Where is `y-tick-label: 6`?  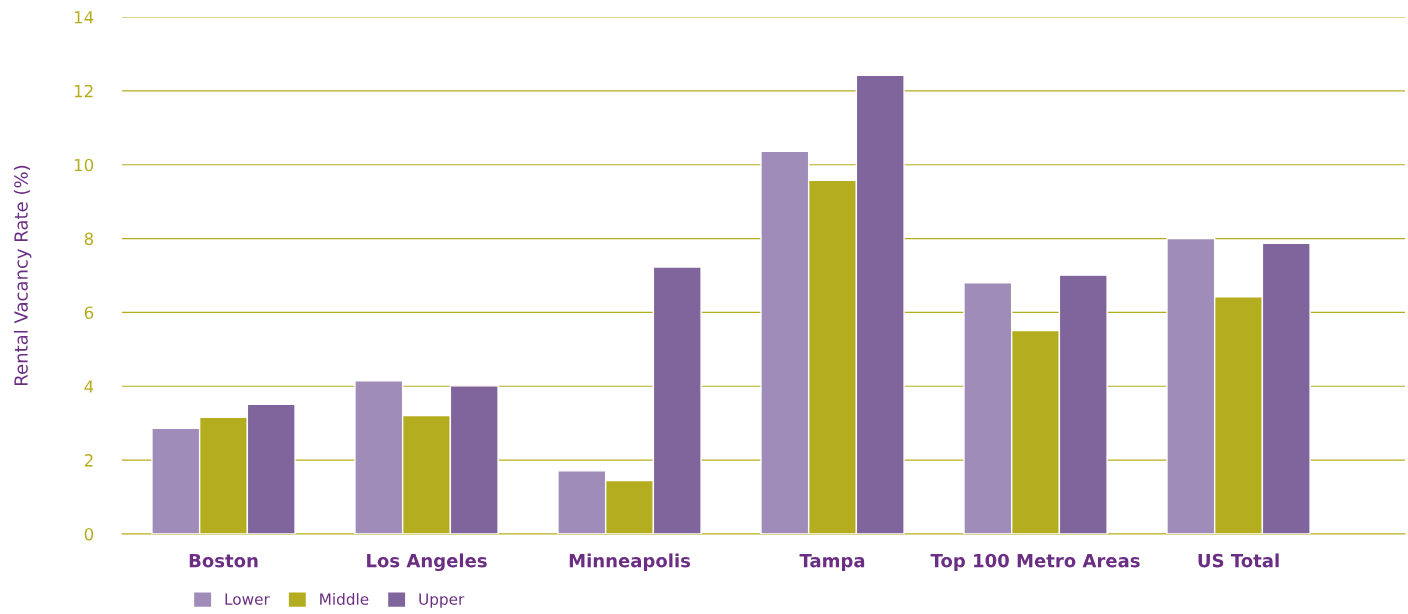 y-tick-label: 6 is located at coordinates (89, 312).